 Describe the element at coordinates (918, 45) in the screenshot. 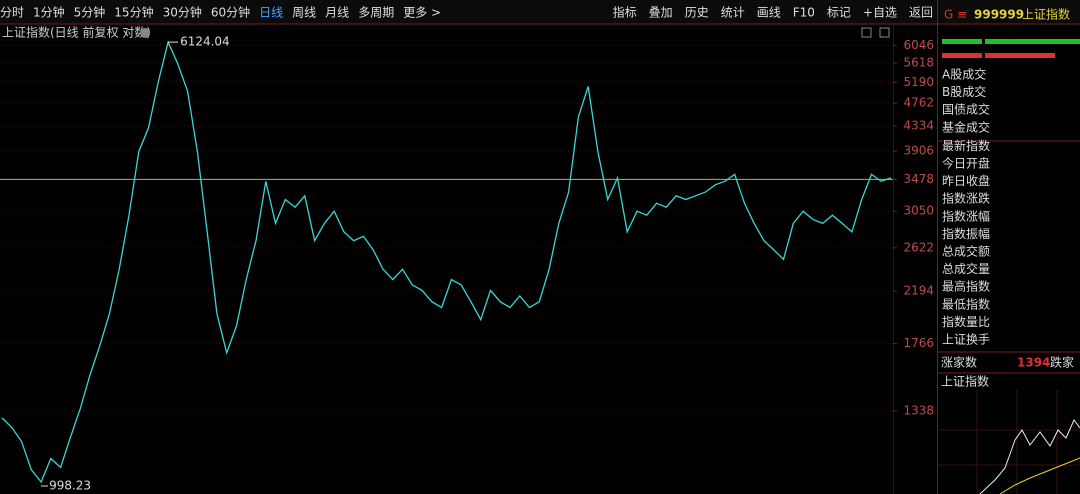

I see `y-tick-label: 6046` at that location.